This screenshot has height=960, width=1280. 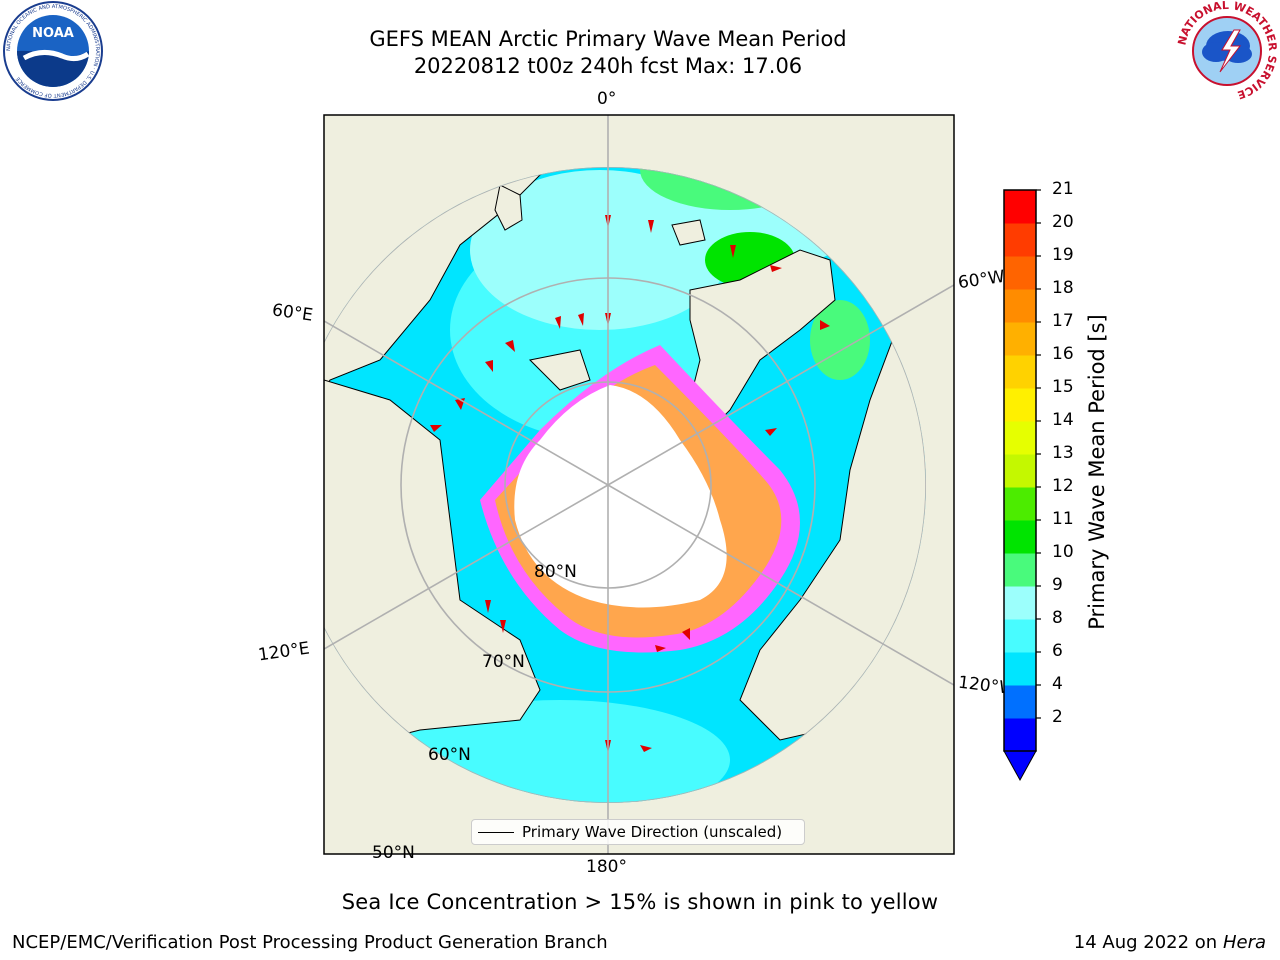 What do you see at coordinates (449, 755) in the screenshot?
I see `lat-label-60n: 60°N` at bounding box center [449, 755].